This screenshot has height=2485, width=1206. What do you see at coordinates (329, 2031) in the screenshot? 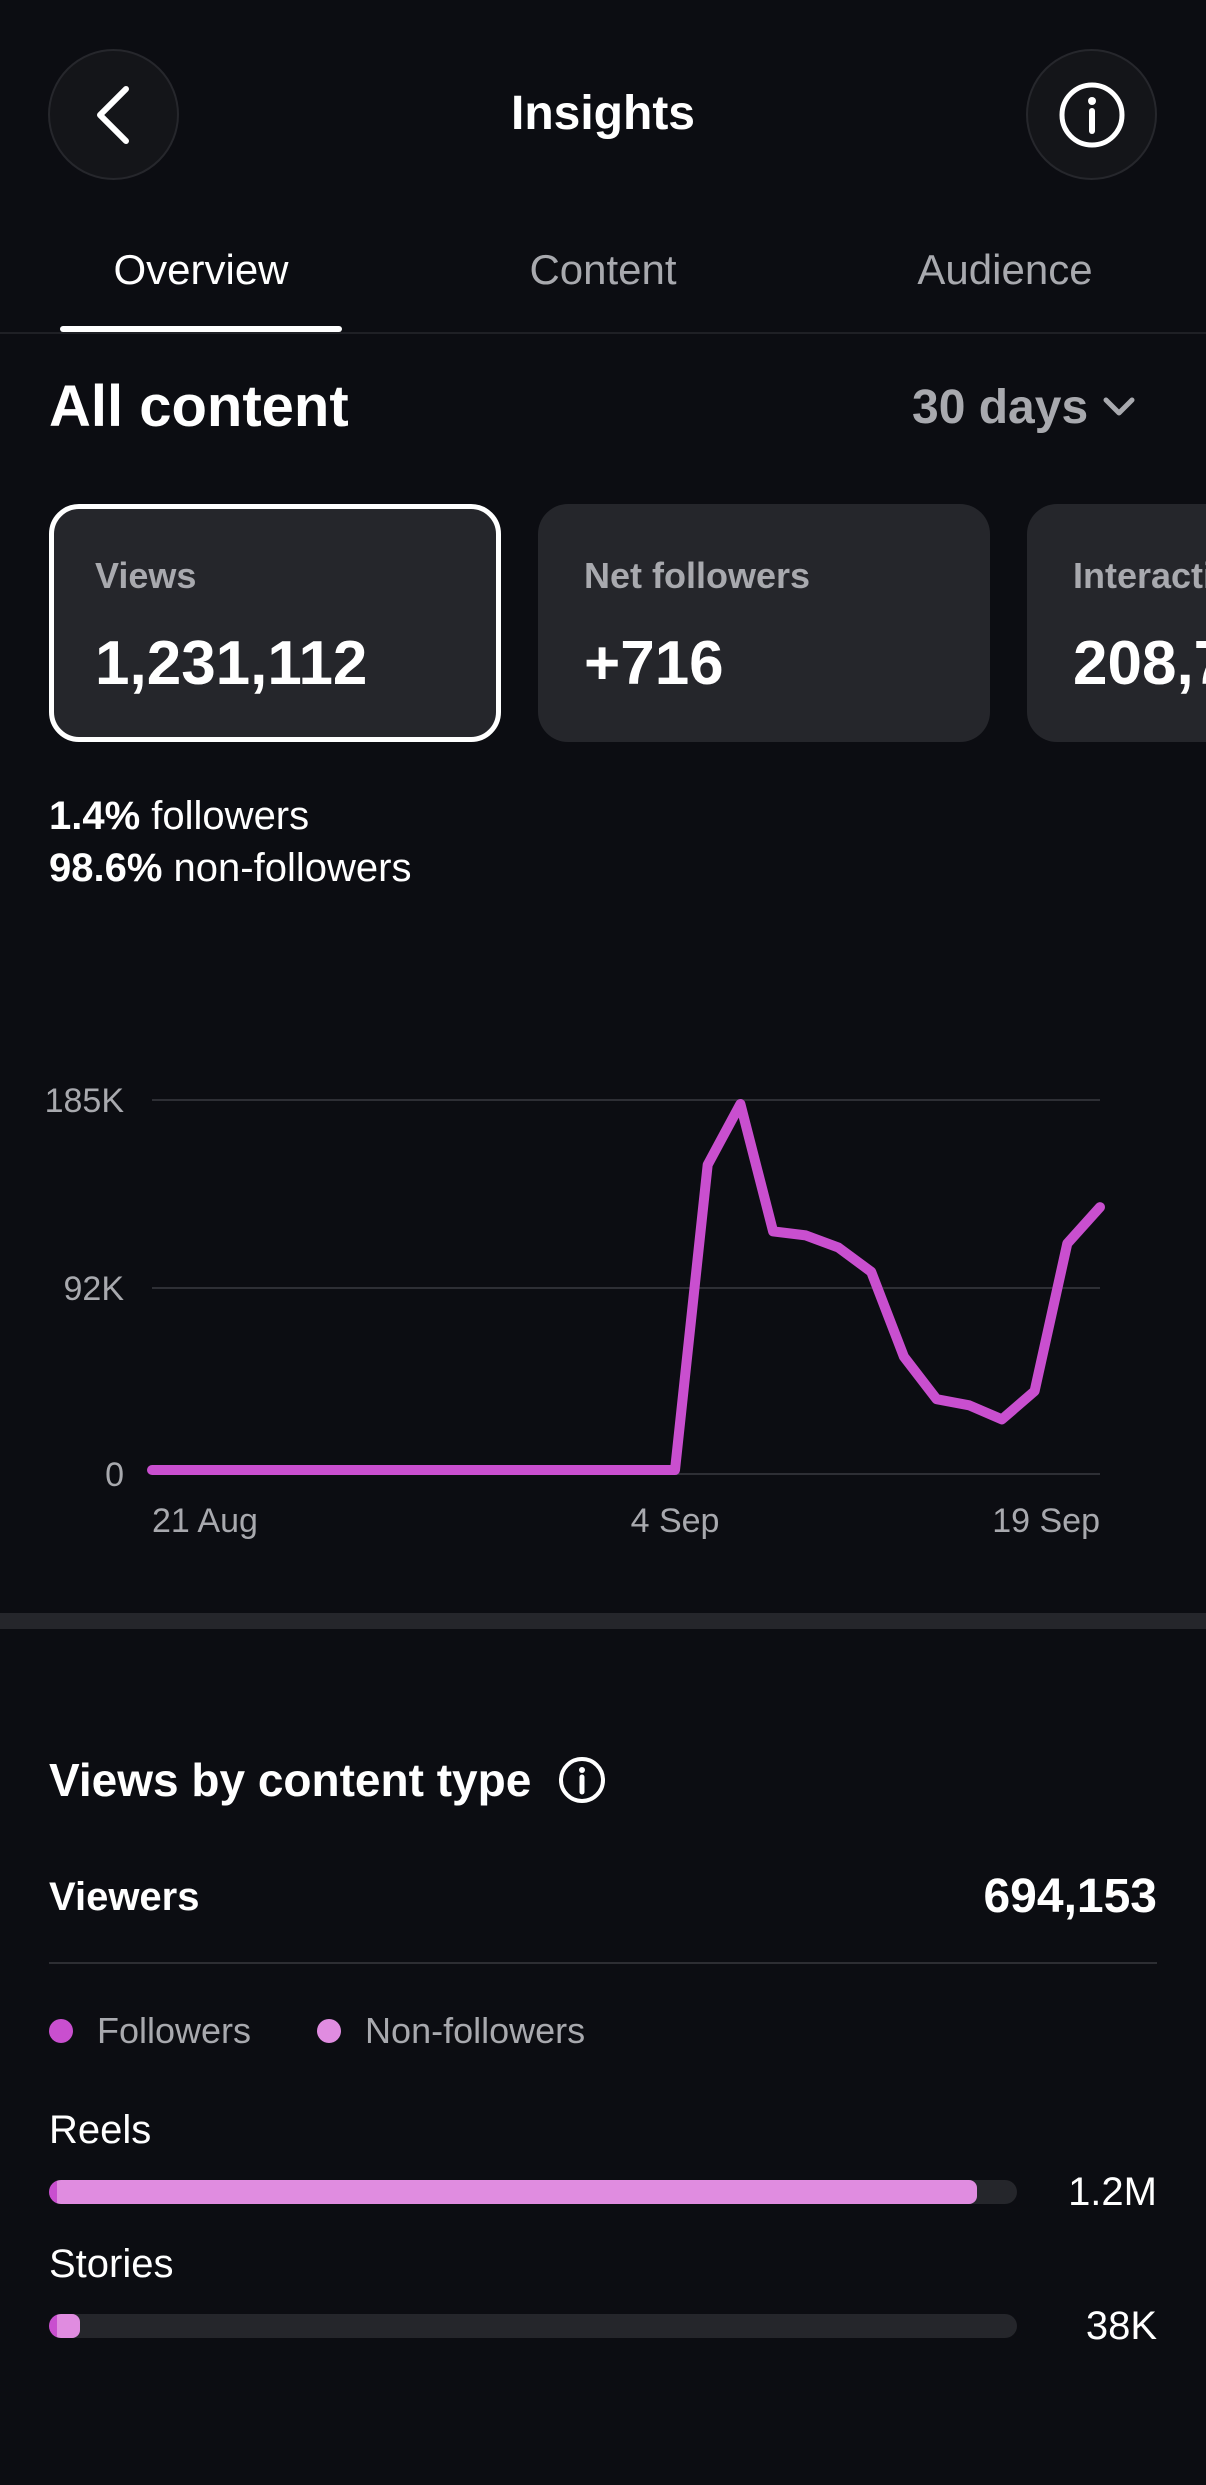
I see `legend-dot-nonfollowers` at bounding box center [329, 2031].